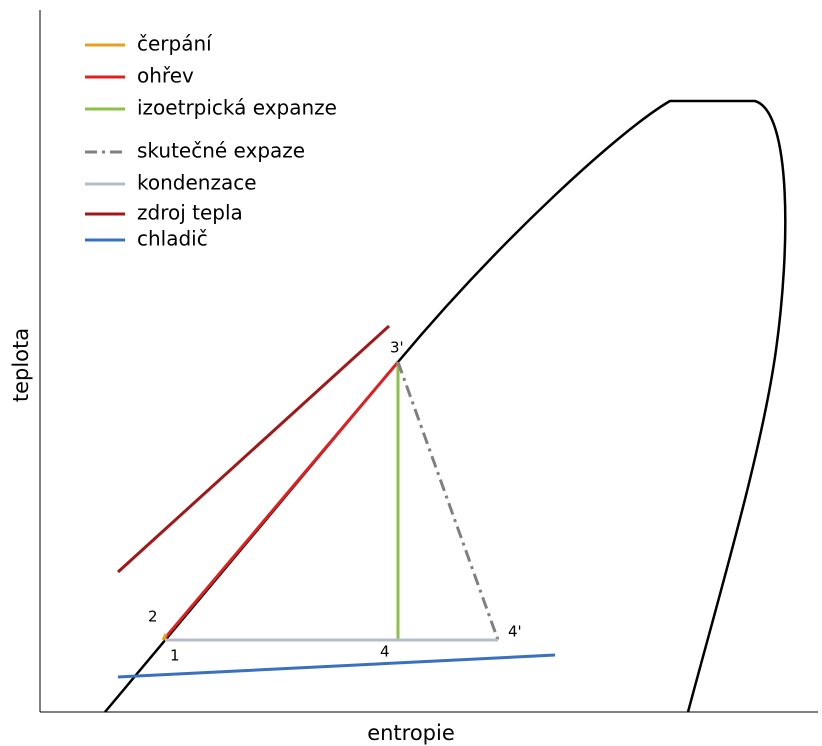 The width and height of the screenshot is (822, 746). Describe the element at coordinates (197, 183) in the screenshot. I see `legend-label: kondenzace` at that location.